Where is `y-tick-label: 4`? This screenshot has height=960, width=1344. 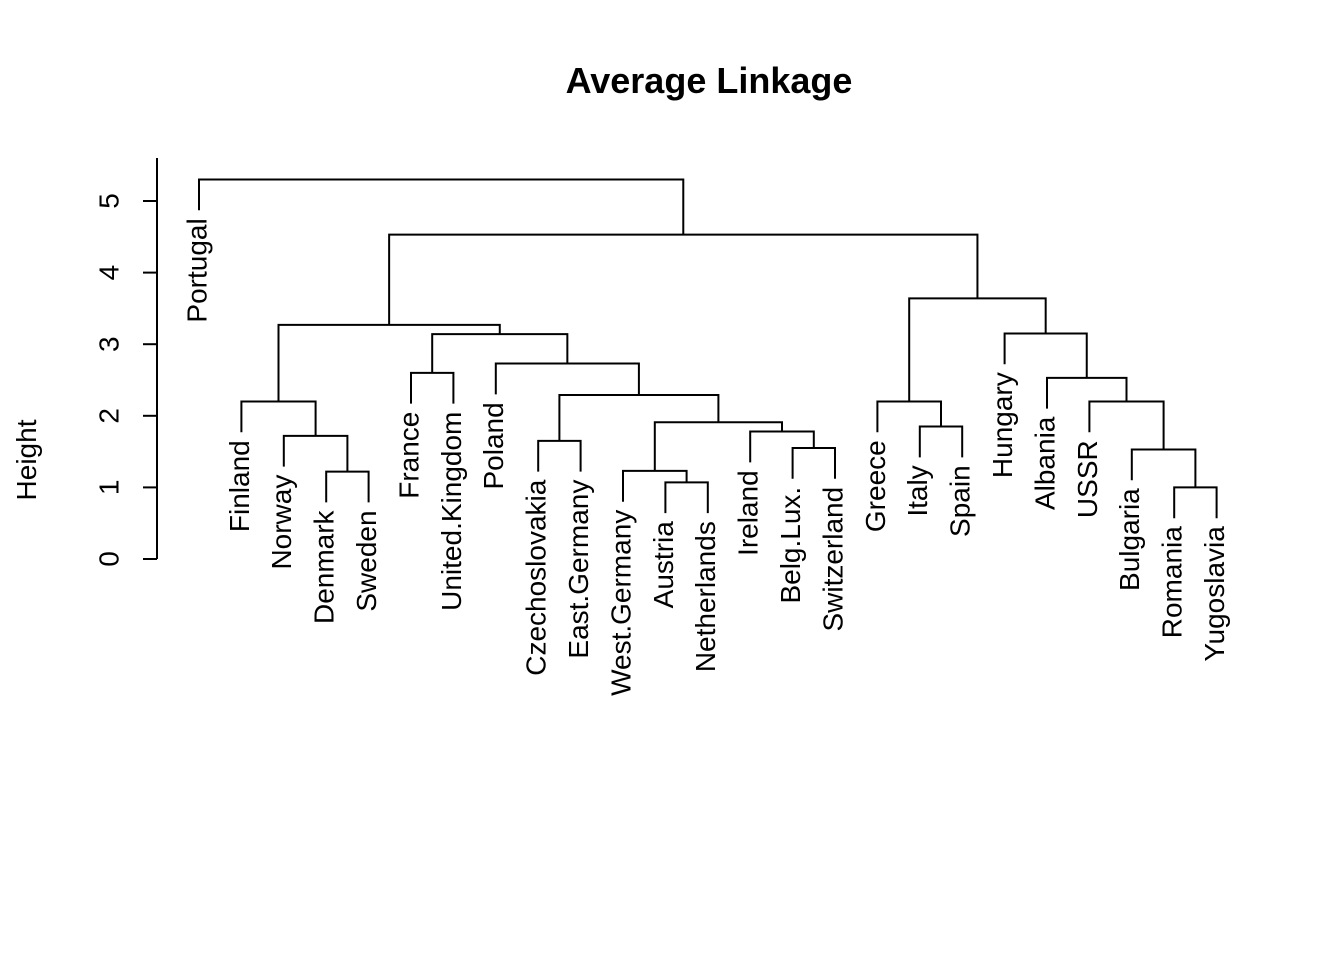 y-tick-label: 4 is located at coordinates (108, 273).